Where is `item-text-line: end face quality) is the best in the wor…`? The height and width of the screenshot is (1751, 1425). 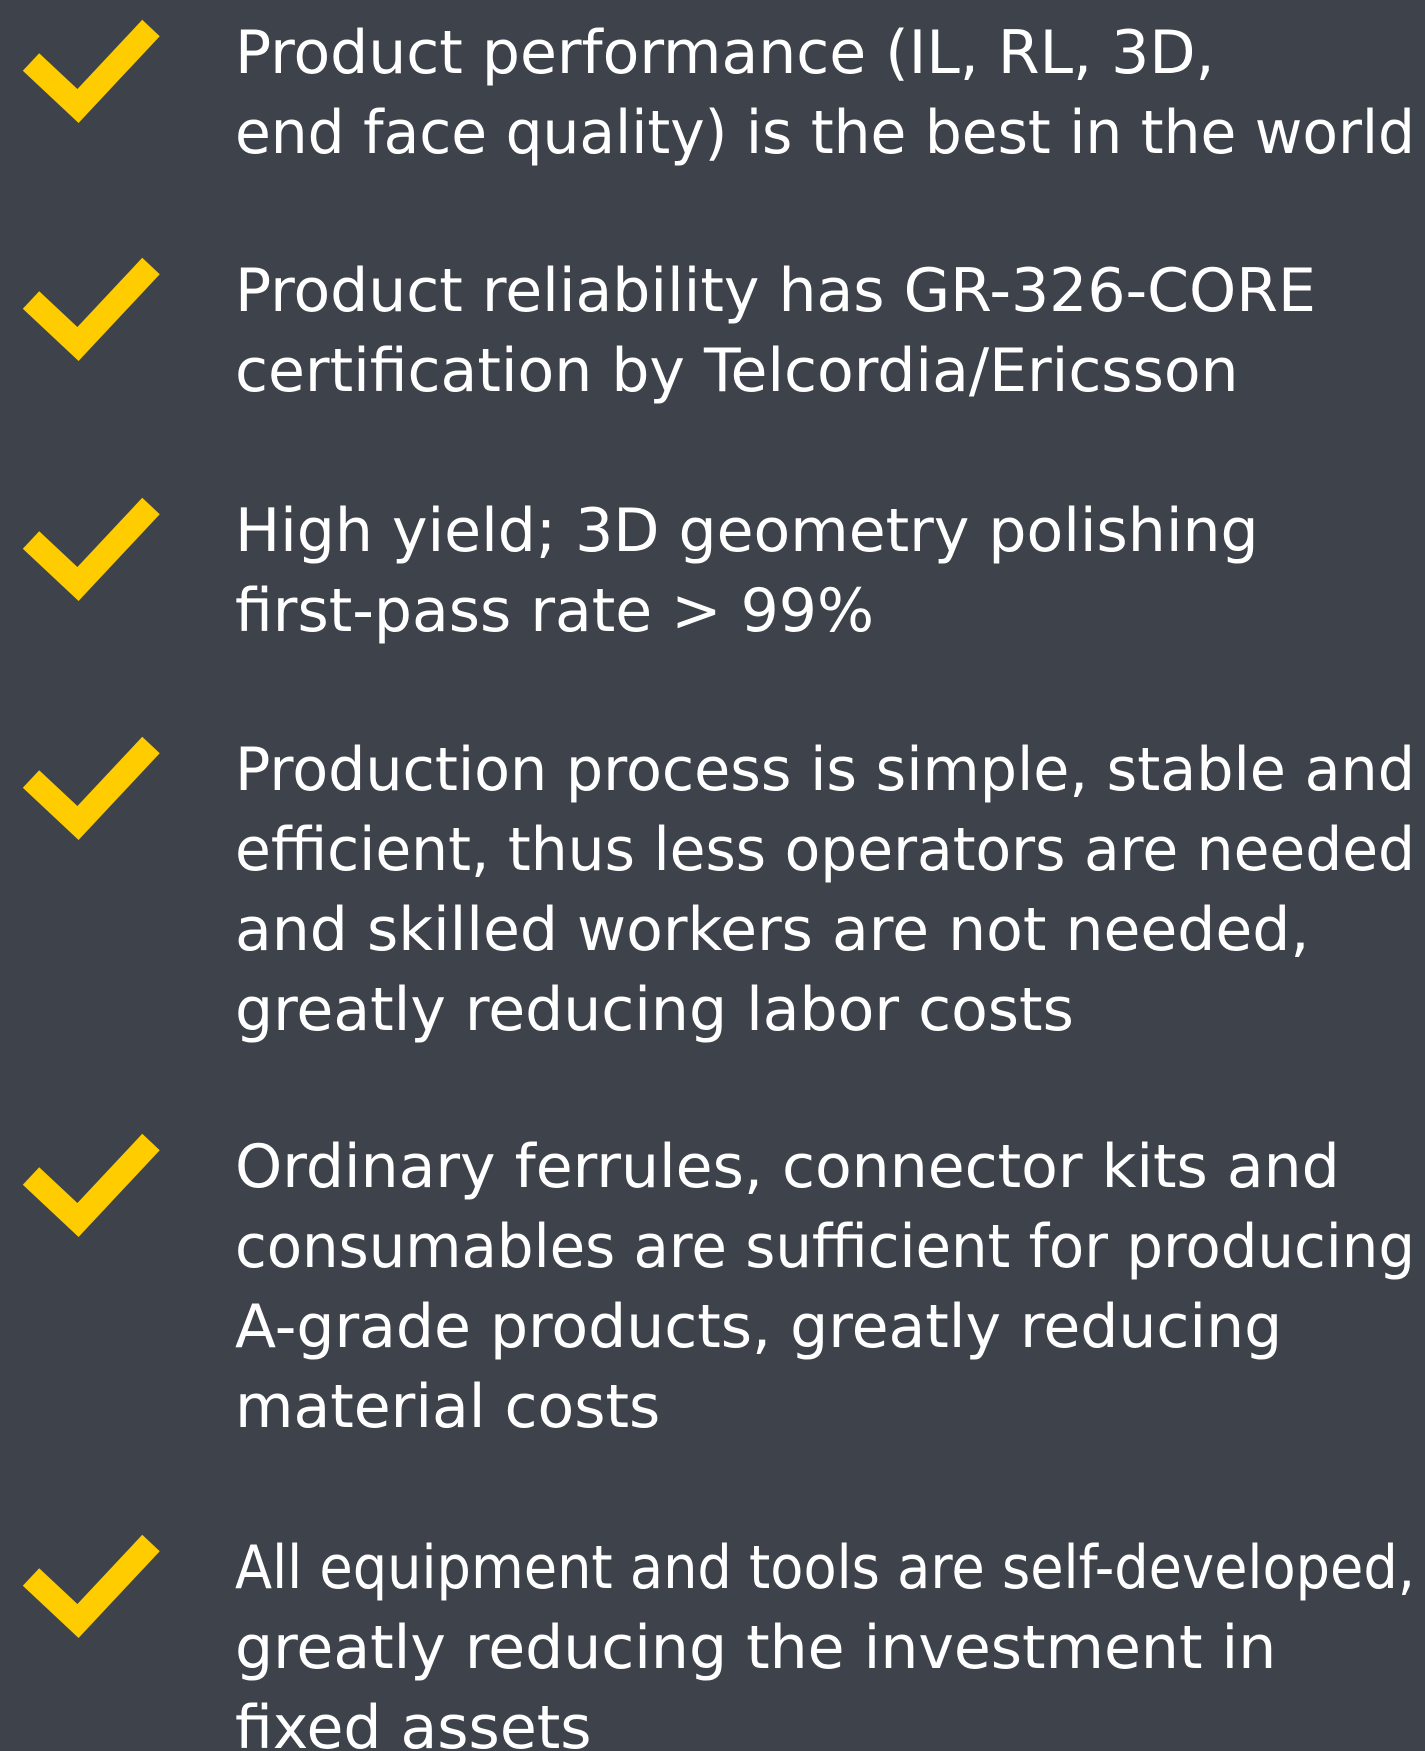 item-text-line: end face quality) is the best in the wor… is located at coordinates (825, 133).